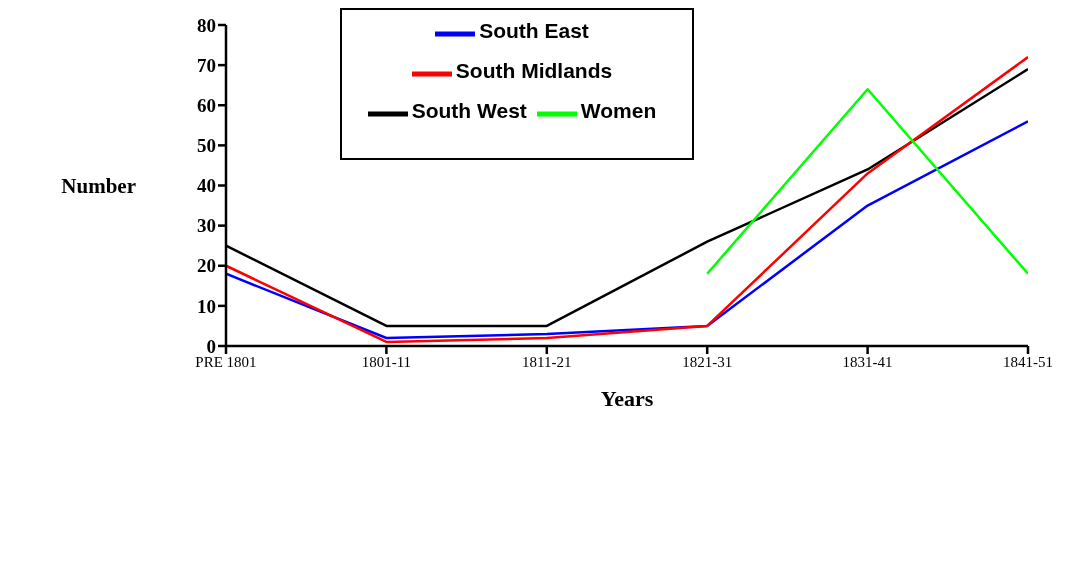  Describe the element at coordinates (206, 186) in the screenshot. I see `y-tick-label: 40` at that location.